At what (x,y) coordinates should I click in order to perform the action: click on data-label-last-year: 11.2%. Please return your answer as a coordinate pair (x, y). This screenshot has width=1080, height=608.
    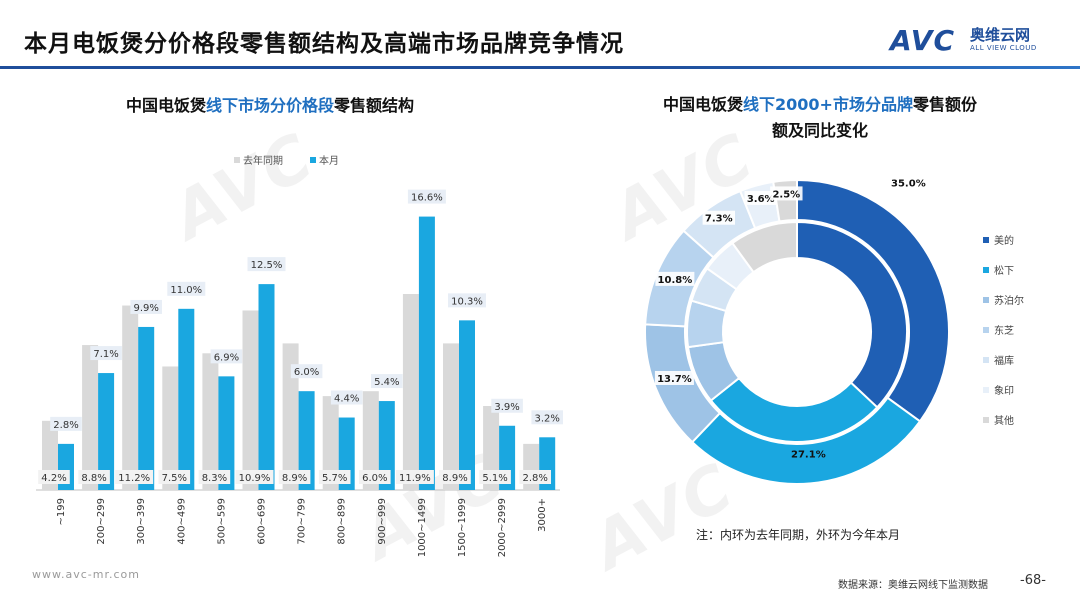
    Looking at the image, I should click on (134, 478).